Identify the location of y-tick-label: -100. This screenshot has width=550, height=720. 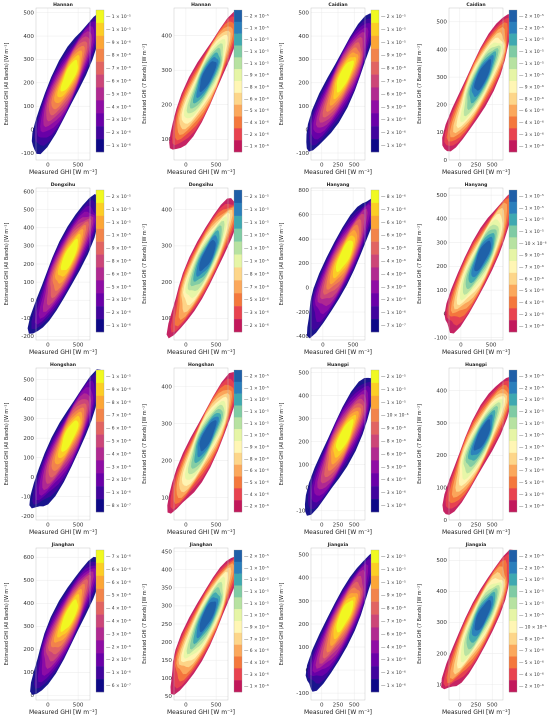
(440, 338).